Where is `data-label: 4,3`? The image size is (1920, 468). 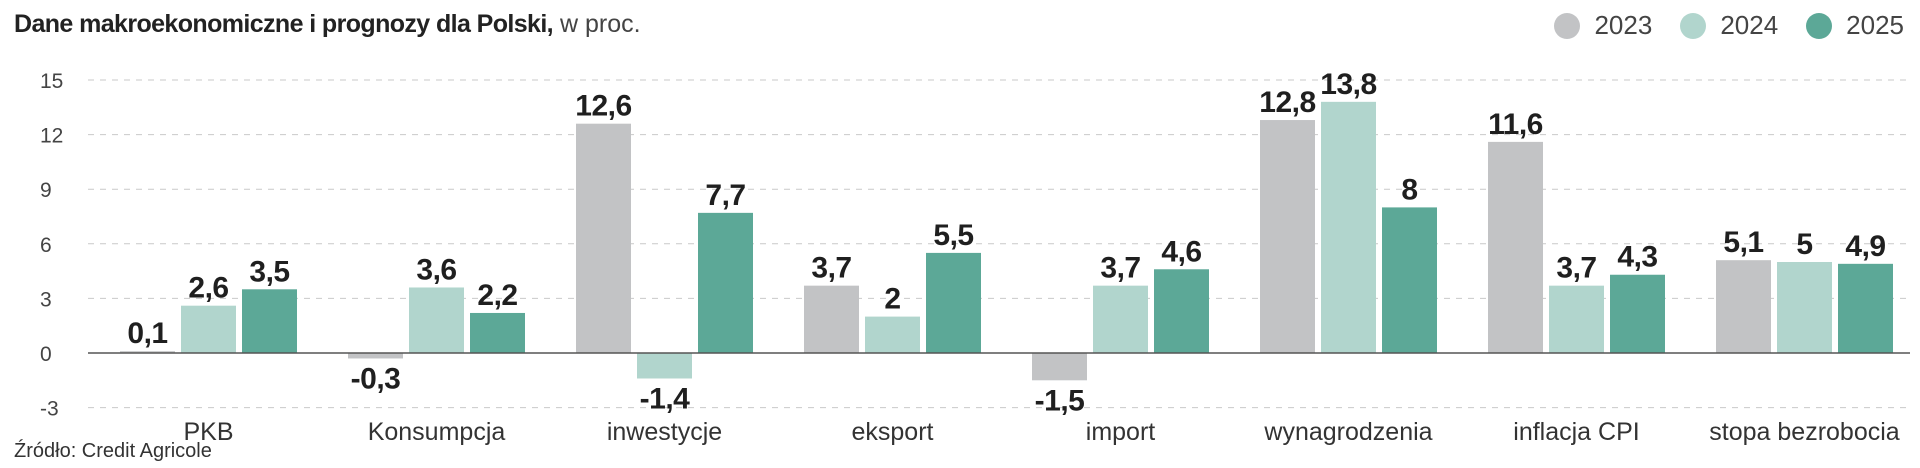
data-label: 4,3 is located at coordinates (1637, 257).